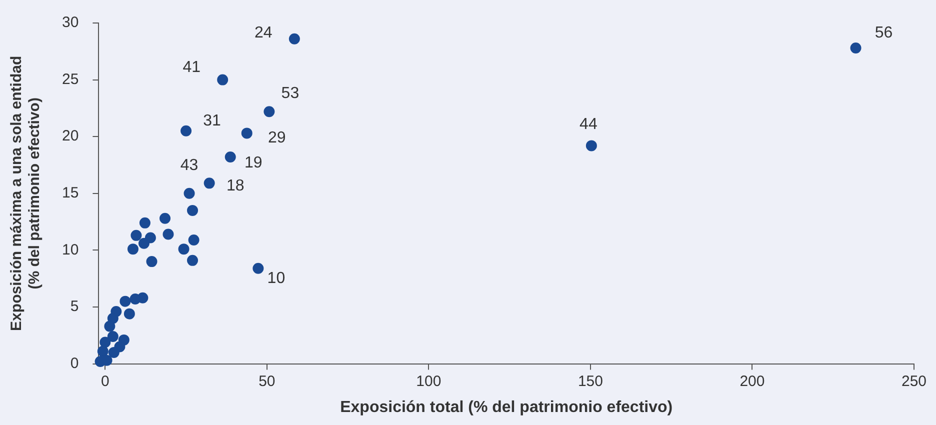  Describe the element at coordinates (589, 125) in the screenshot. I see `annotation: 44` at that location.